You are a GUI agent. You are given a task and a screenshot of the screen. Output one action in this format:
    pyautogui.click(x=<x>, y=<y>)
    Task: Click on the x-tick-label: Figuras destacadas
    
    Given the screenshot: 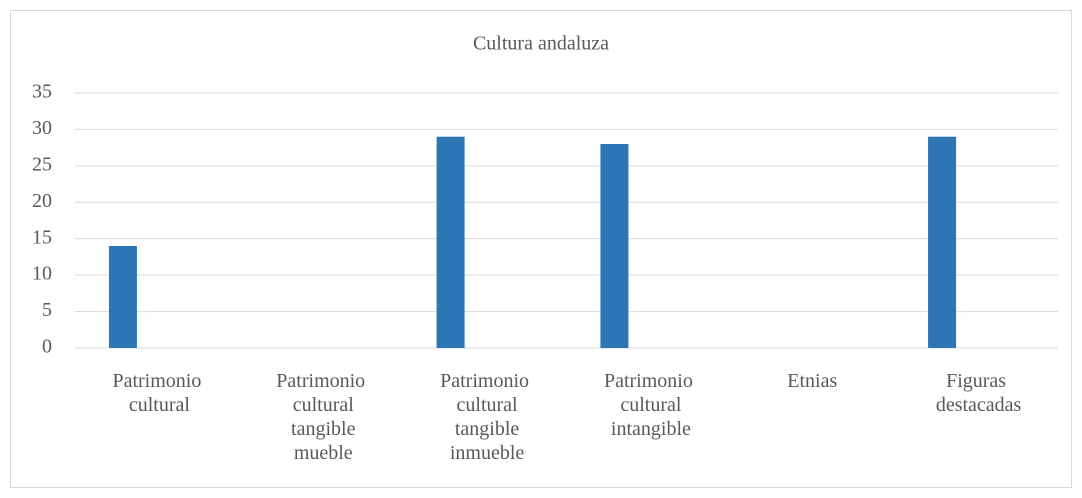 What is the action you would take?
    pyautogui.click(x=976, y=393)
    